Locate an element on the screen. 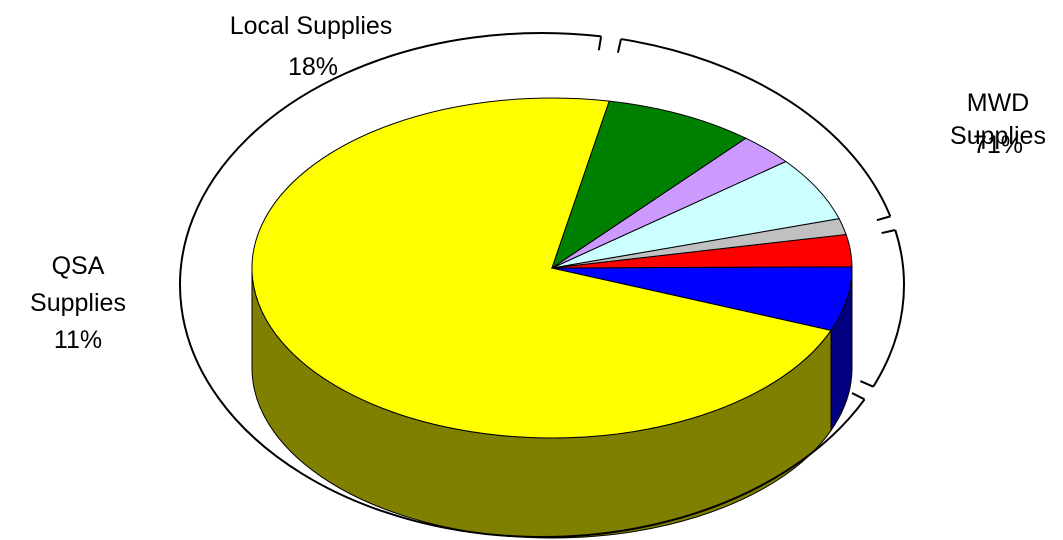  group-label-local-percent: 18% is located at coordinates (313, 67).